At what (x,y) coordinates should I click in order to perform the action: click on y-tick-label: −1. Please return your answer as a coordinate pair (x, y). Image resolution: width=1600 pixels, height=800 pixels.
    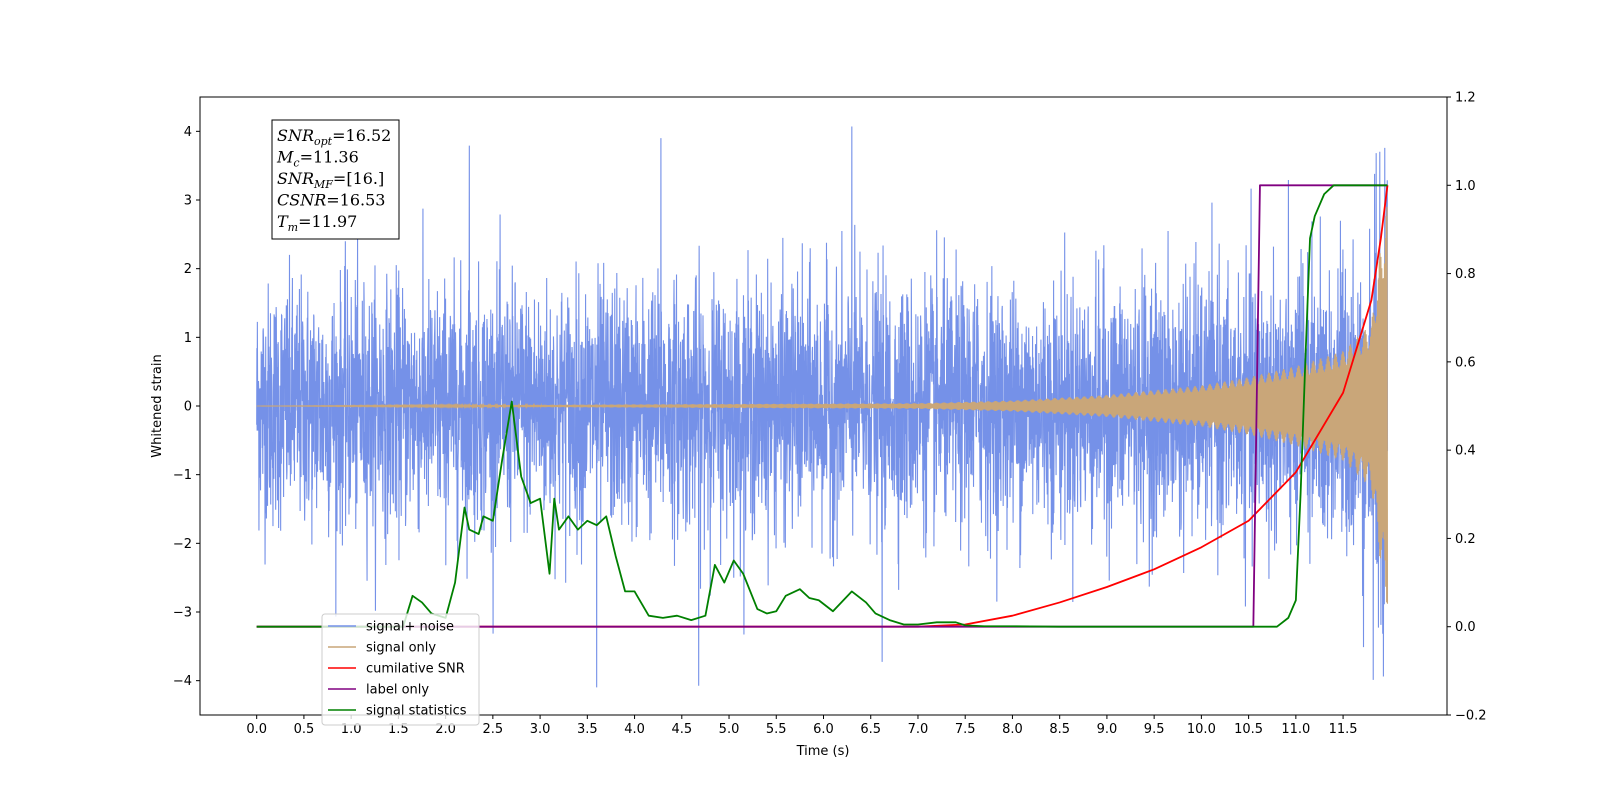
    Looking at the image, I should click on (182, 475).